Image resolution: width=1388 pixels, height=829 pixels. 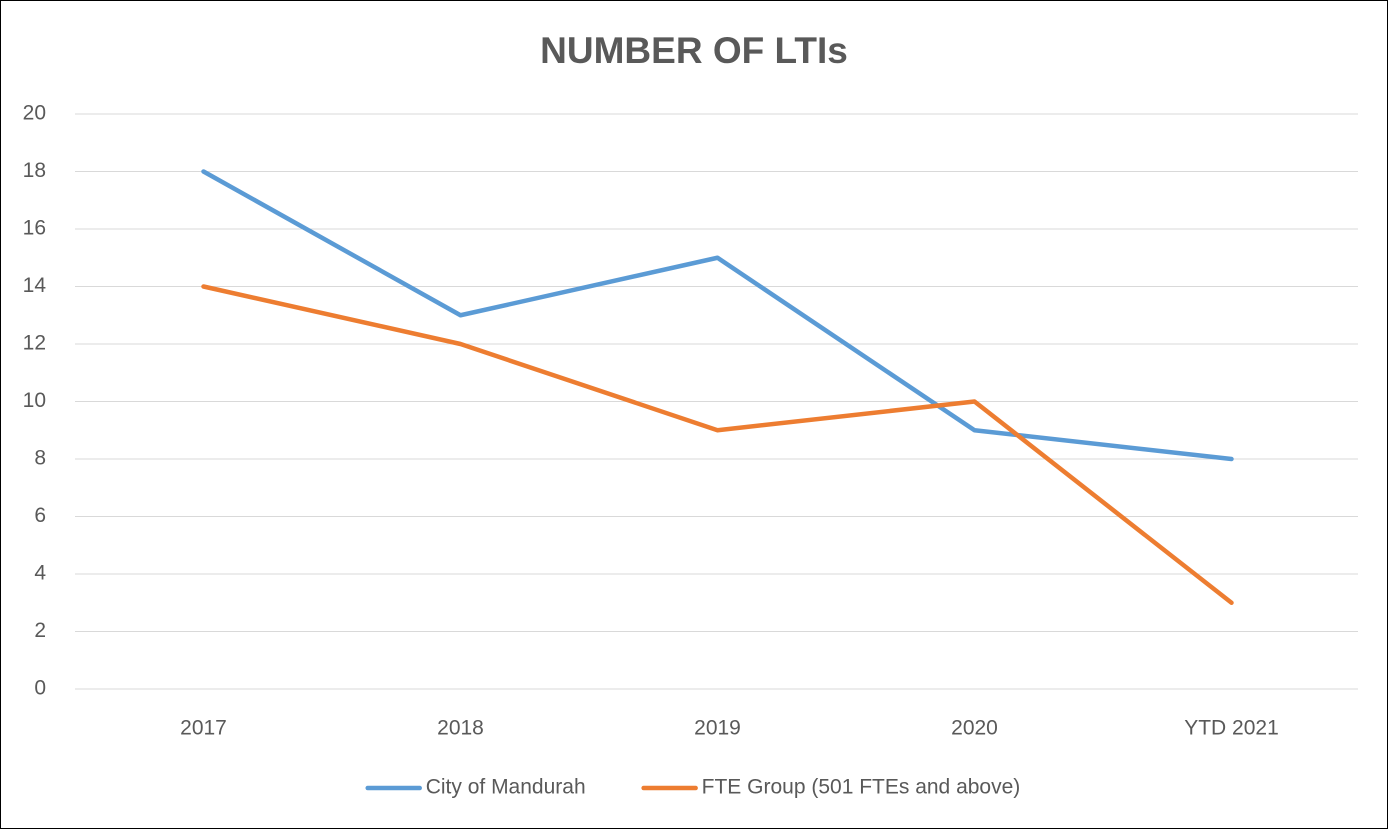 What do you see at coordinates (203, 728) in the screenshot?
I see `x-tick-label: 2017` at bounding box center [203, 728].